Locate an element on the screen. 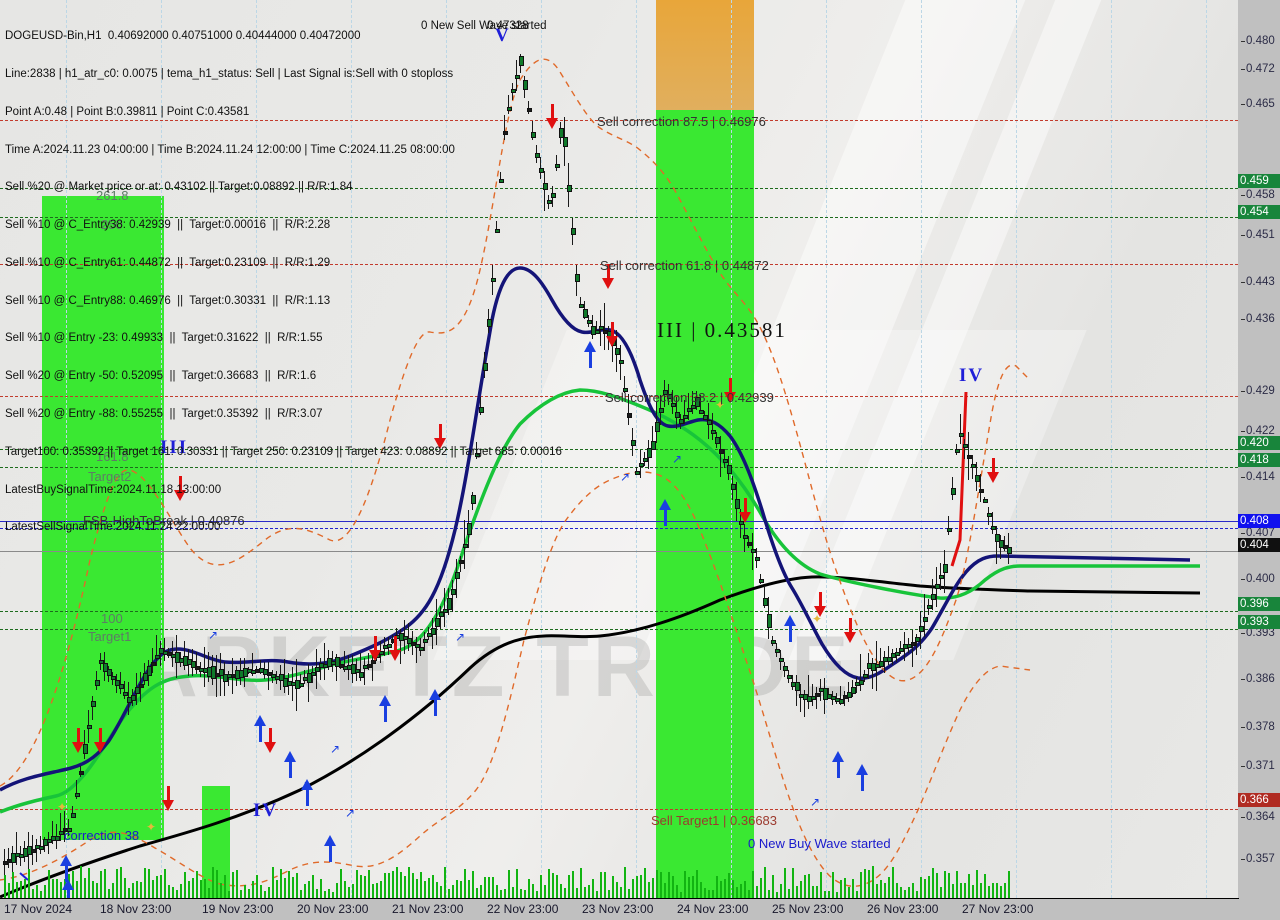 Image resolution: width=1280 pixels, height=920 pixels. price-badge-0454: 0.454 is located at coordinates (1259, 212).